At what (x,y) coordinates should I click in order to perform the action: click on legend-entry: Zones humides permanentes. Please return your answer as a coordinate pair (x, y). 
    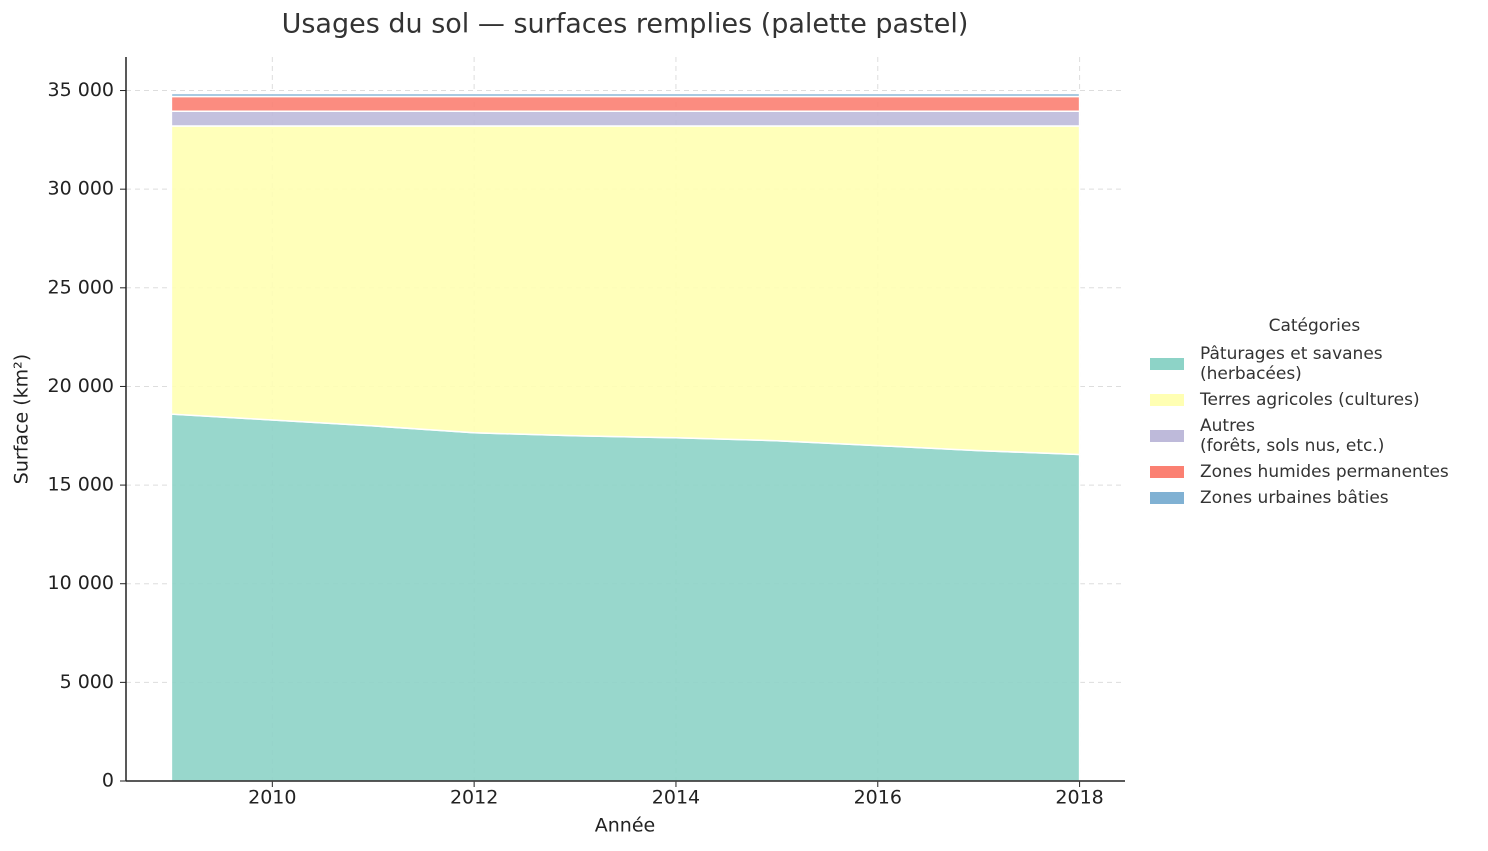
    Looking at the image, I should click on (1299, 472).